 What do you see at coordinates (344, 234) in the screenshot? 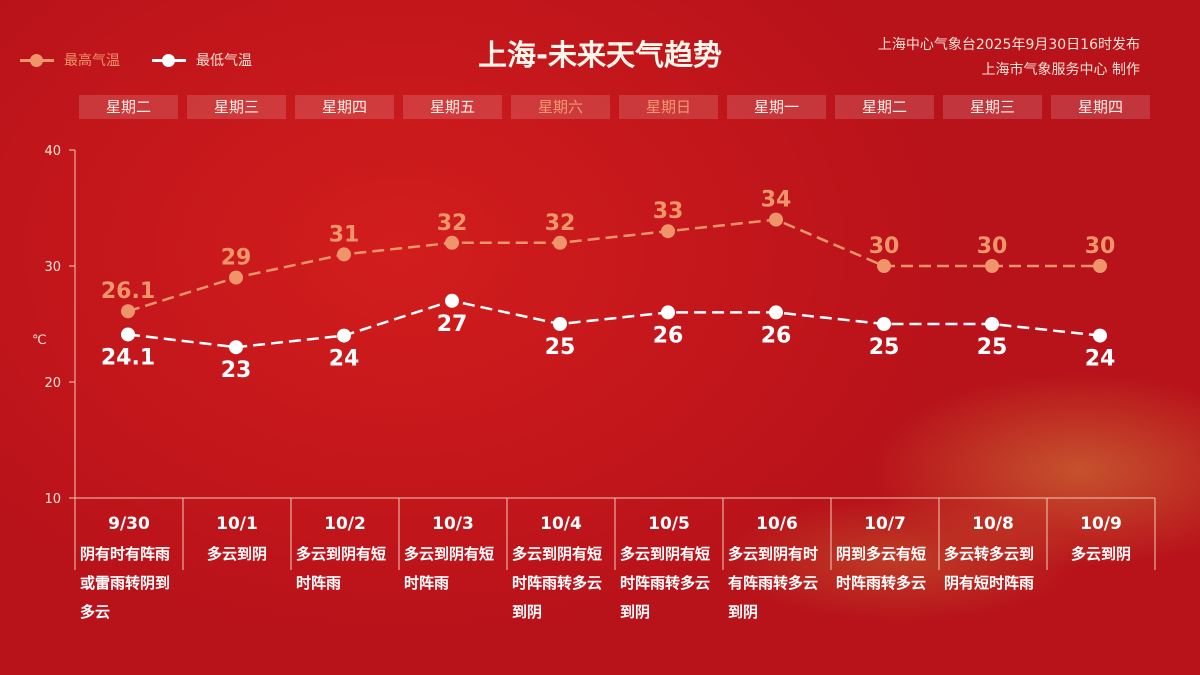
I see `data-label-high: 31` at bounding box center [344, 234].